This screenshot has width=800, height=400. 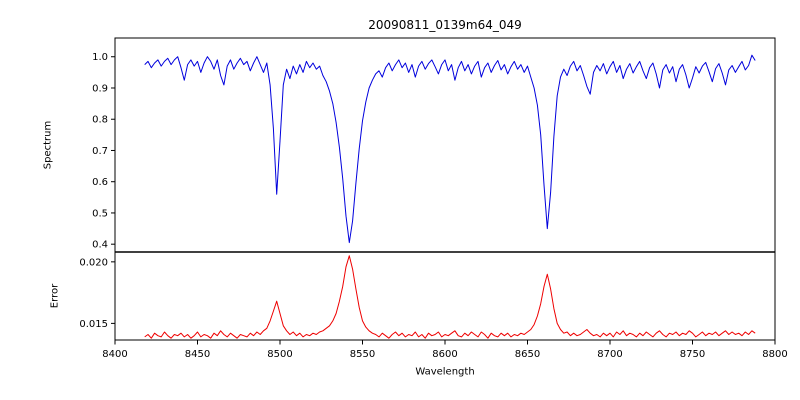 What do you see at coordinates (362, 354) in the screenshot?
I see `x-tick-label: 8550` at bounding box center [362, 354].